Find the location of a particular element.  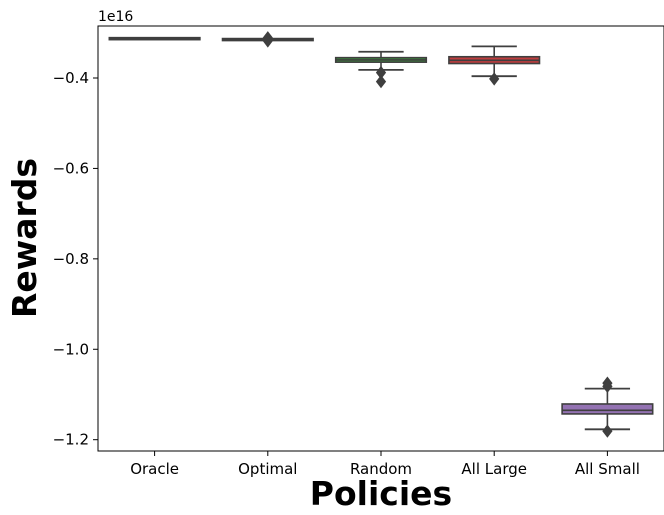

x-tick-label: Random is located at coordinates (381, 469).